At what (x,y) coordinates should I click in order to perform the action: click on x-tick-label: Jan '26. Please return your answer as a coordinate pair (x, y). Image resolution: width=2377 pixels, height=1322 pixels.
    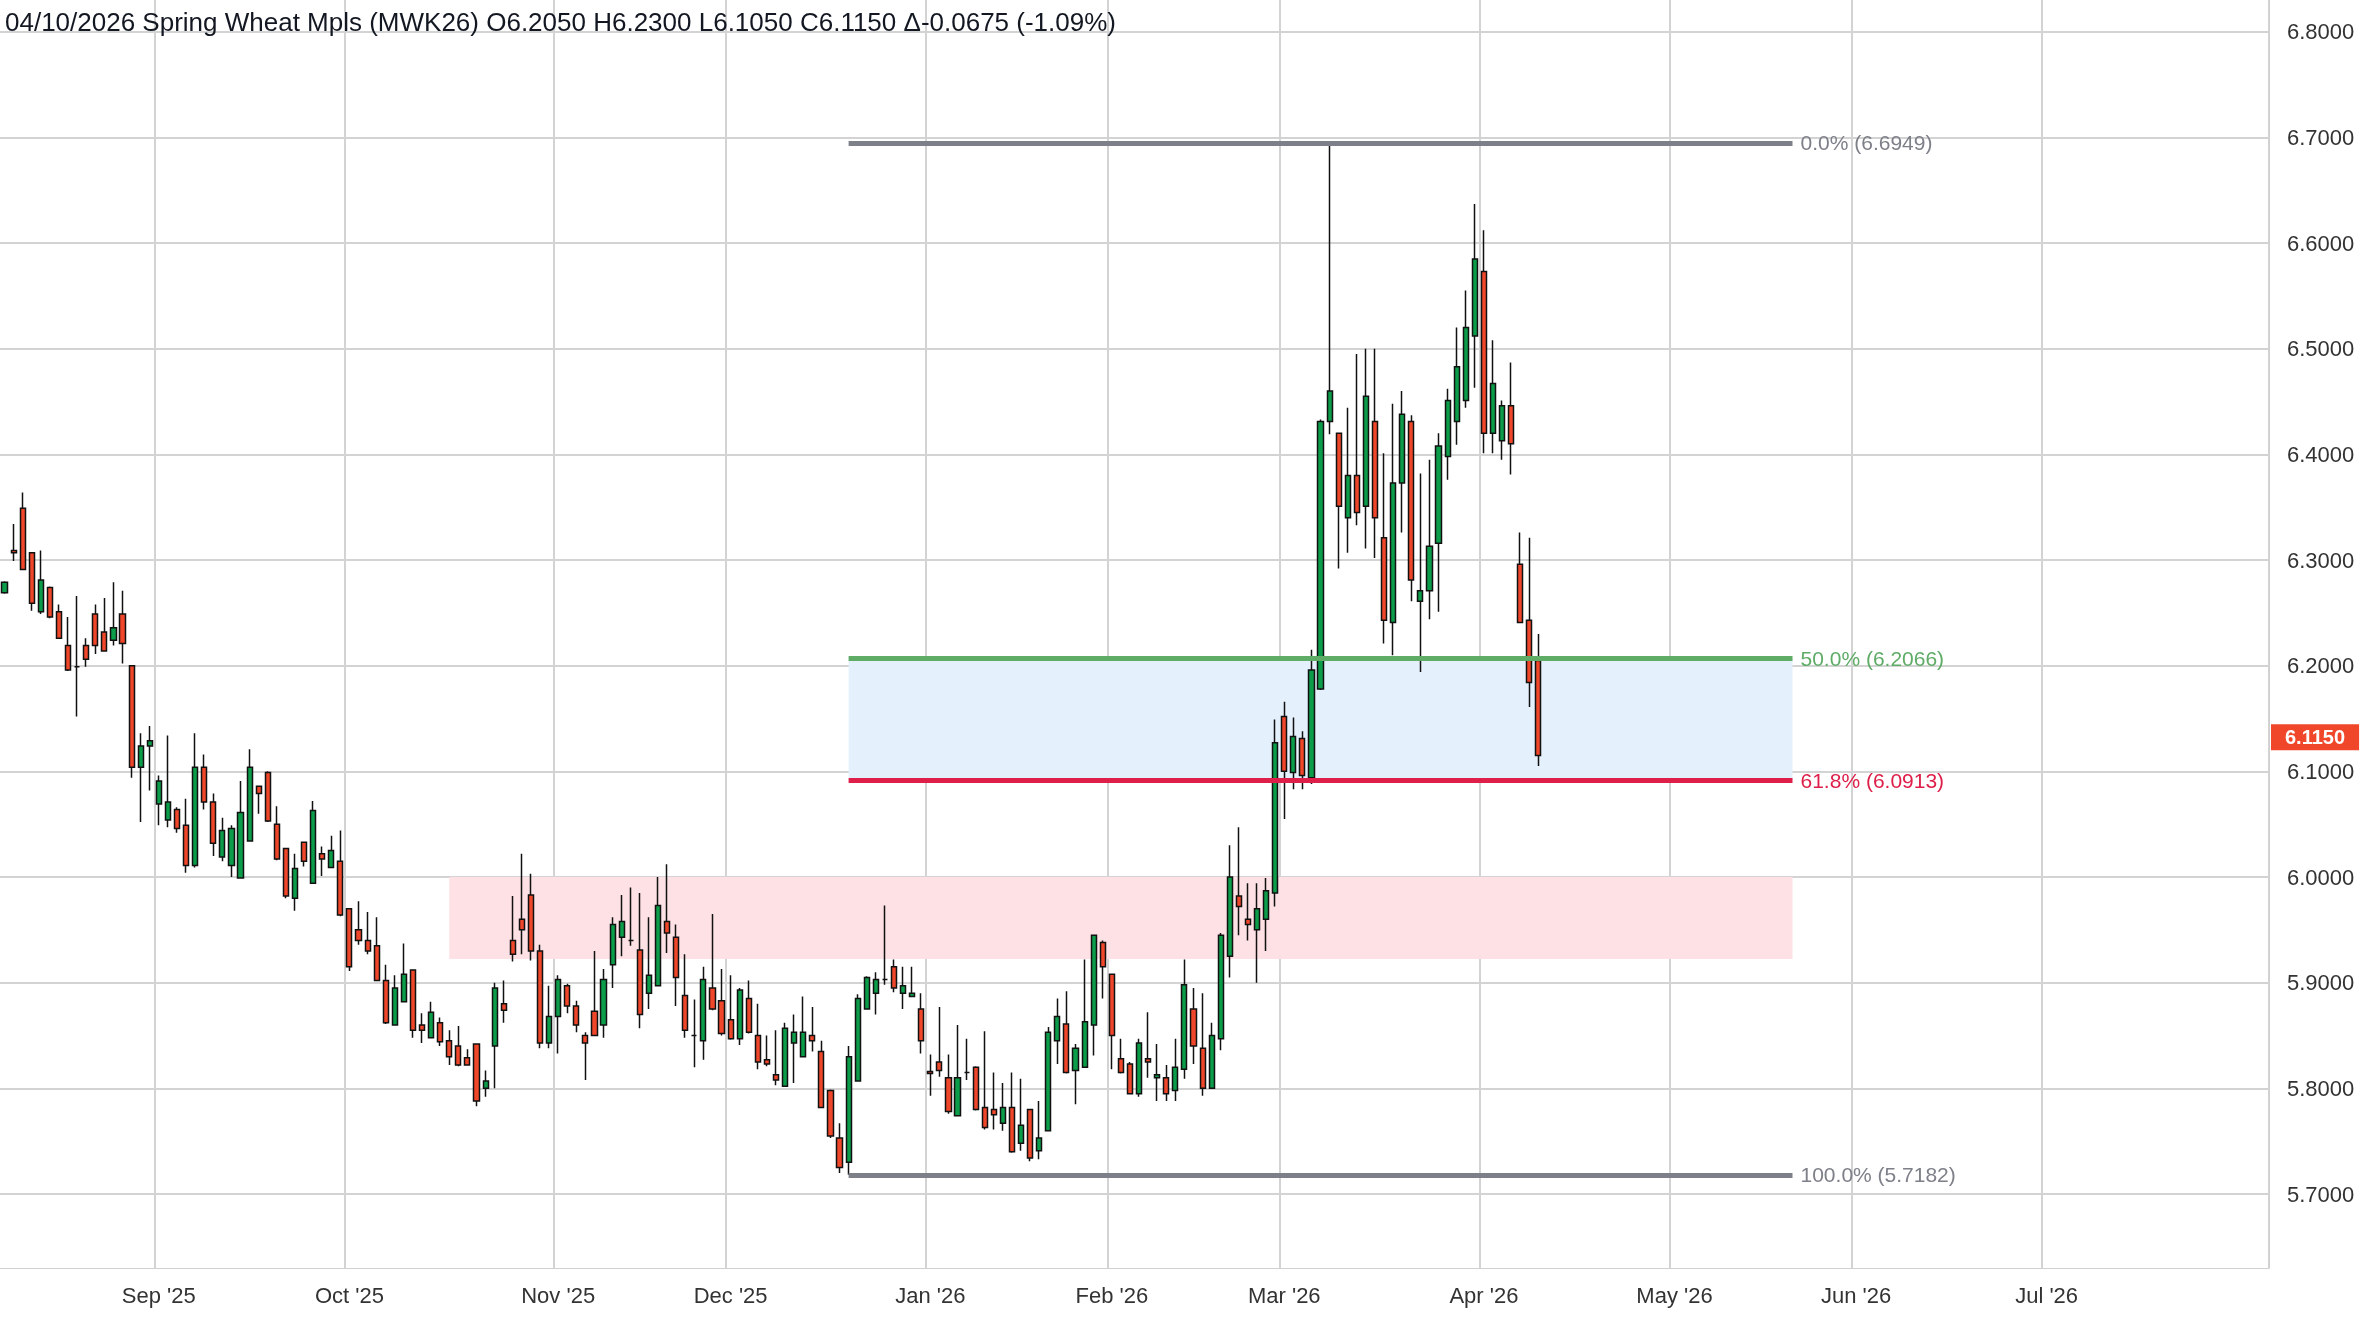
    Looking at the image, I should click on (930, 1295).